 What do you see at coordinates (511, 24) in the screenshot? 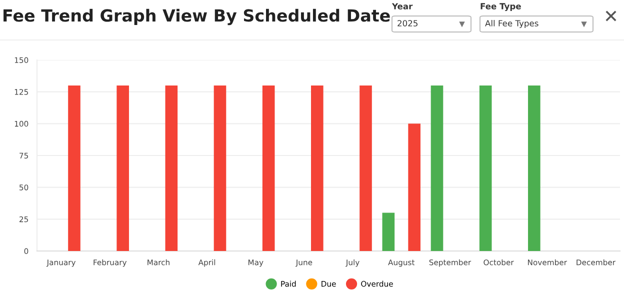
I see `text: All Fee Types` at bounding box center [511, 24].